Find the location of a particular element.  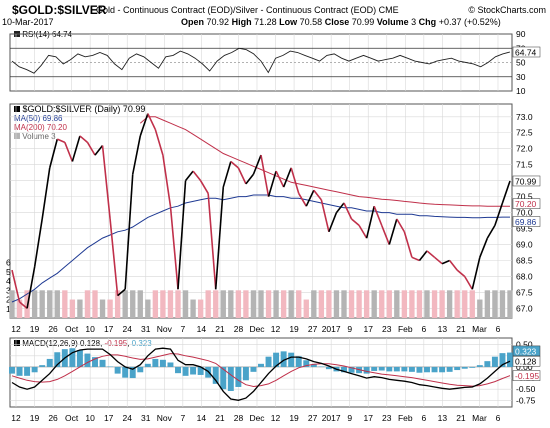

price-x-tick-label: 23 is located at coordinates (387, 329).